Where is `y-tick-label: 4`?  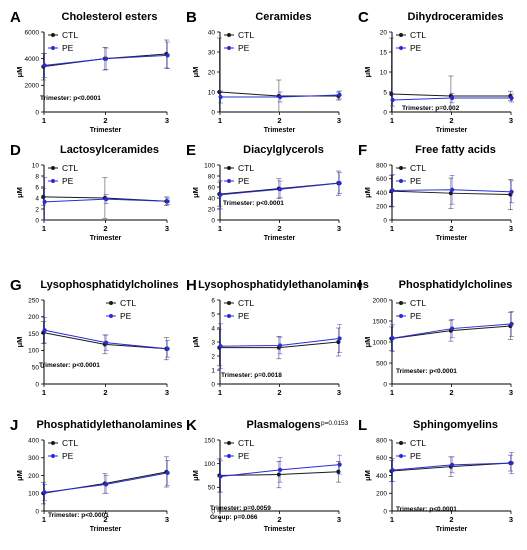 y-tick-label: 4 is located at coordinates (37, 198).